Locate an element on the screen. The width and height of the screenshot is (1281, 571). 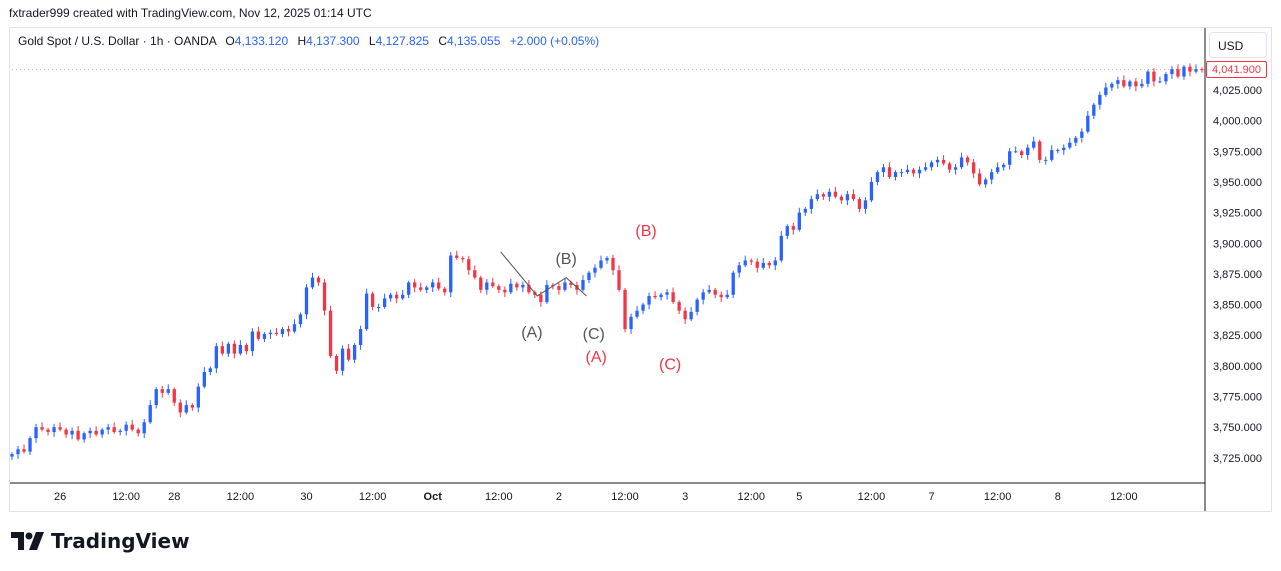
tradingview-brand: TradingView is located at coordinates (100, 541).